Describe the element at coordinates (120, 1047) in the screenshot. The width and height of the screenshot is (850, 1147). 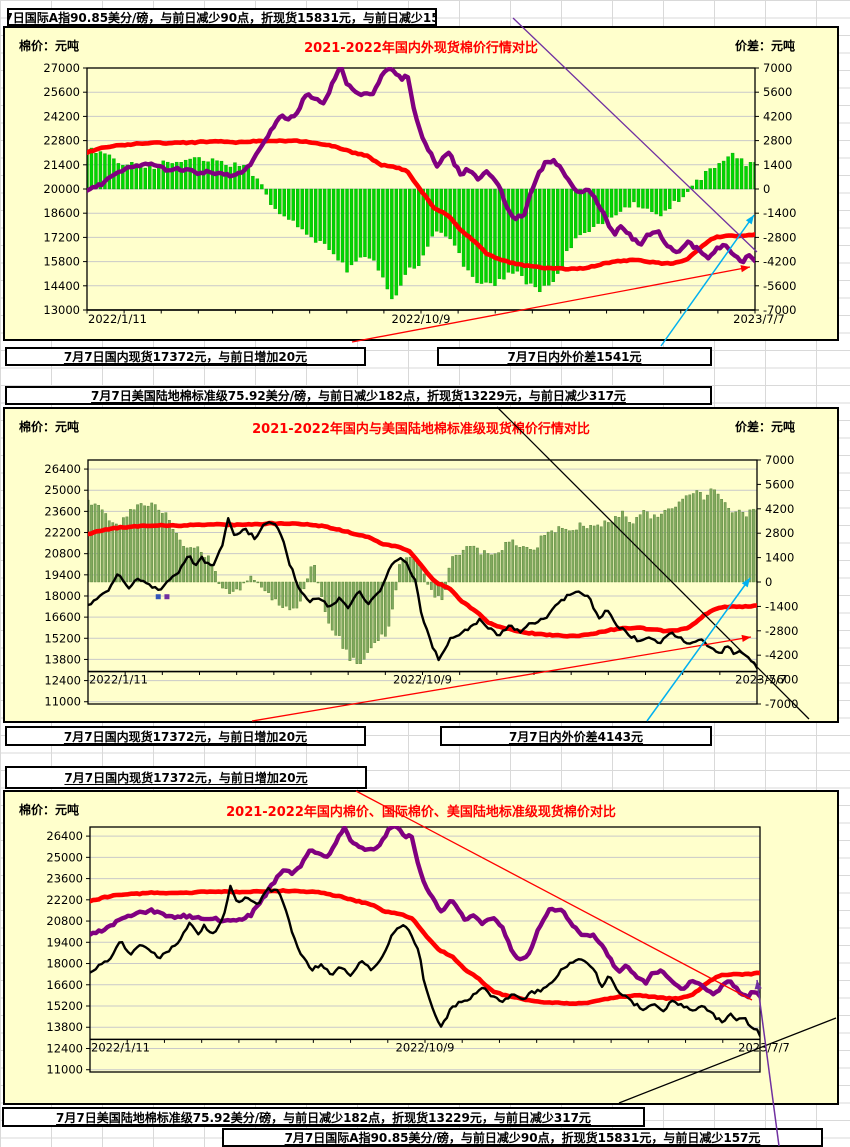
I see `x-axis-date-label: 2022/1/11` at that location.